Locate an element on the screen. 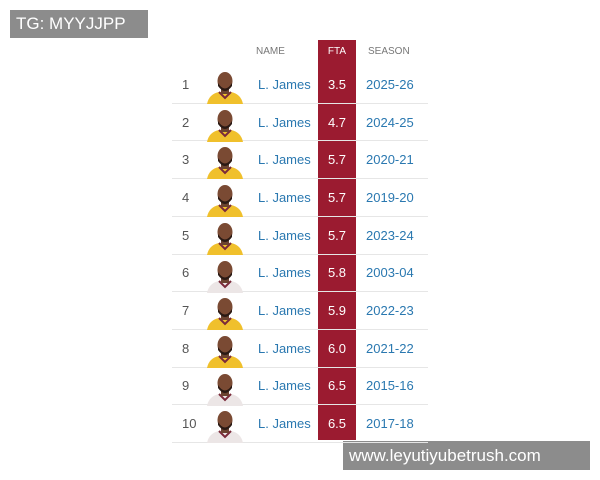  season: 2017-18 is located at coordinates (390, 424).